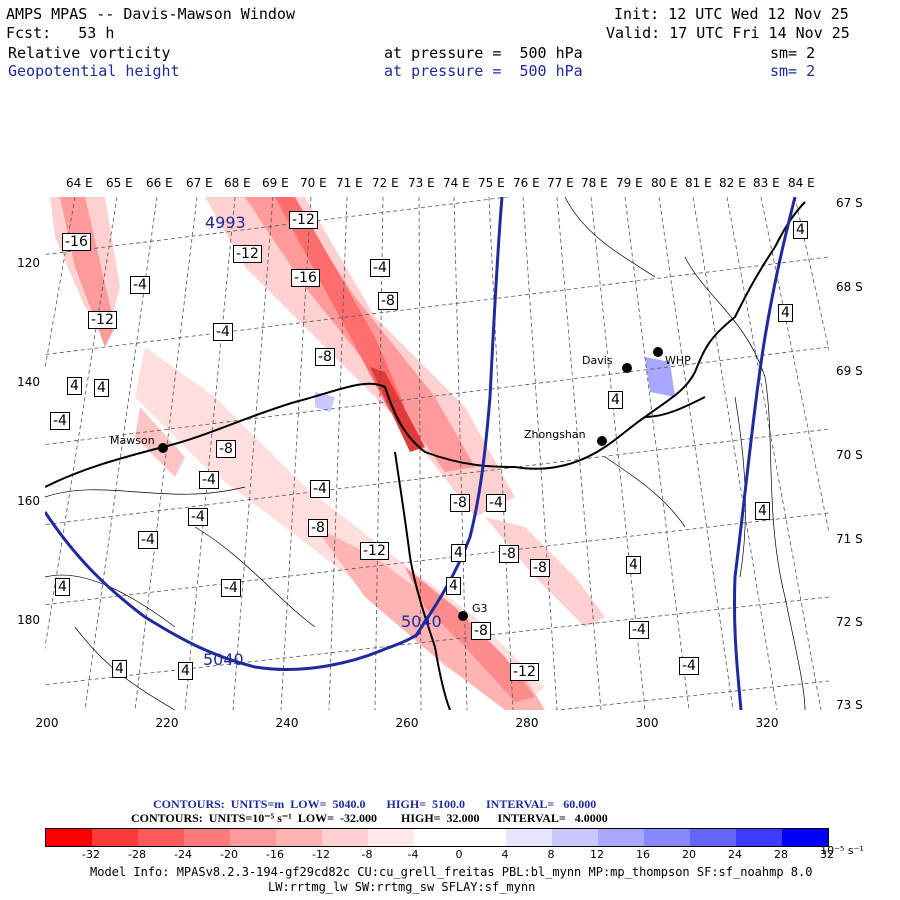 The image size is (900, 900). What do you see at coordinates (28, 263) in the screenshot?
I see `grid-y-label: 120` at bounding box center [28, 263].